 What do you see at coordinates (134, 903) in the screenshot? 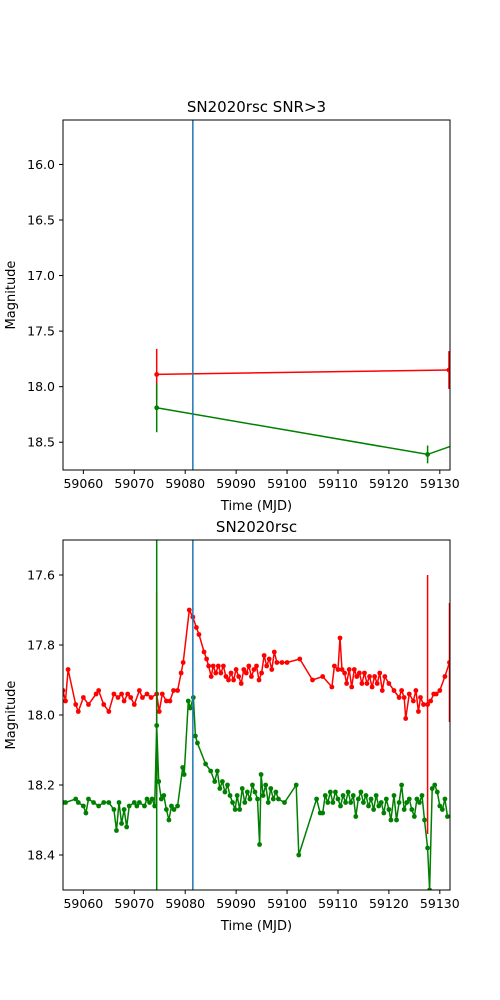
I see `bottom-x-tick-label: 59070` at bounding box center [134, 903].